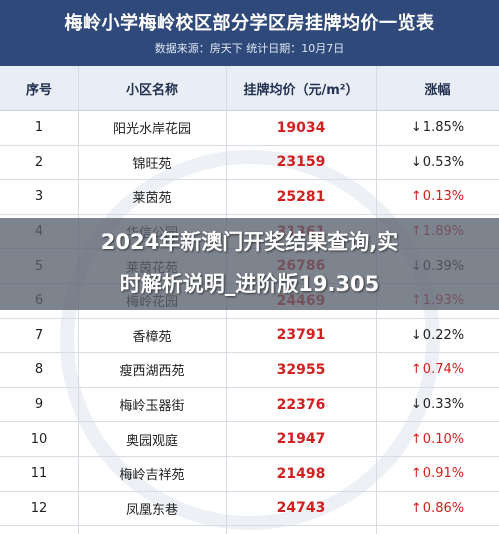 The height and width of the screenshot is (534, 499). Describe the element at coordinates (152, 164) in the screenshot. I see `community-name: 锦旺苑` at that location.